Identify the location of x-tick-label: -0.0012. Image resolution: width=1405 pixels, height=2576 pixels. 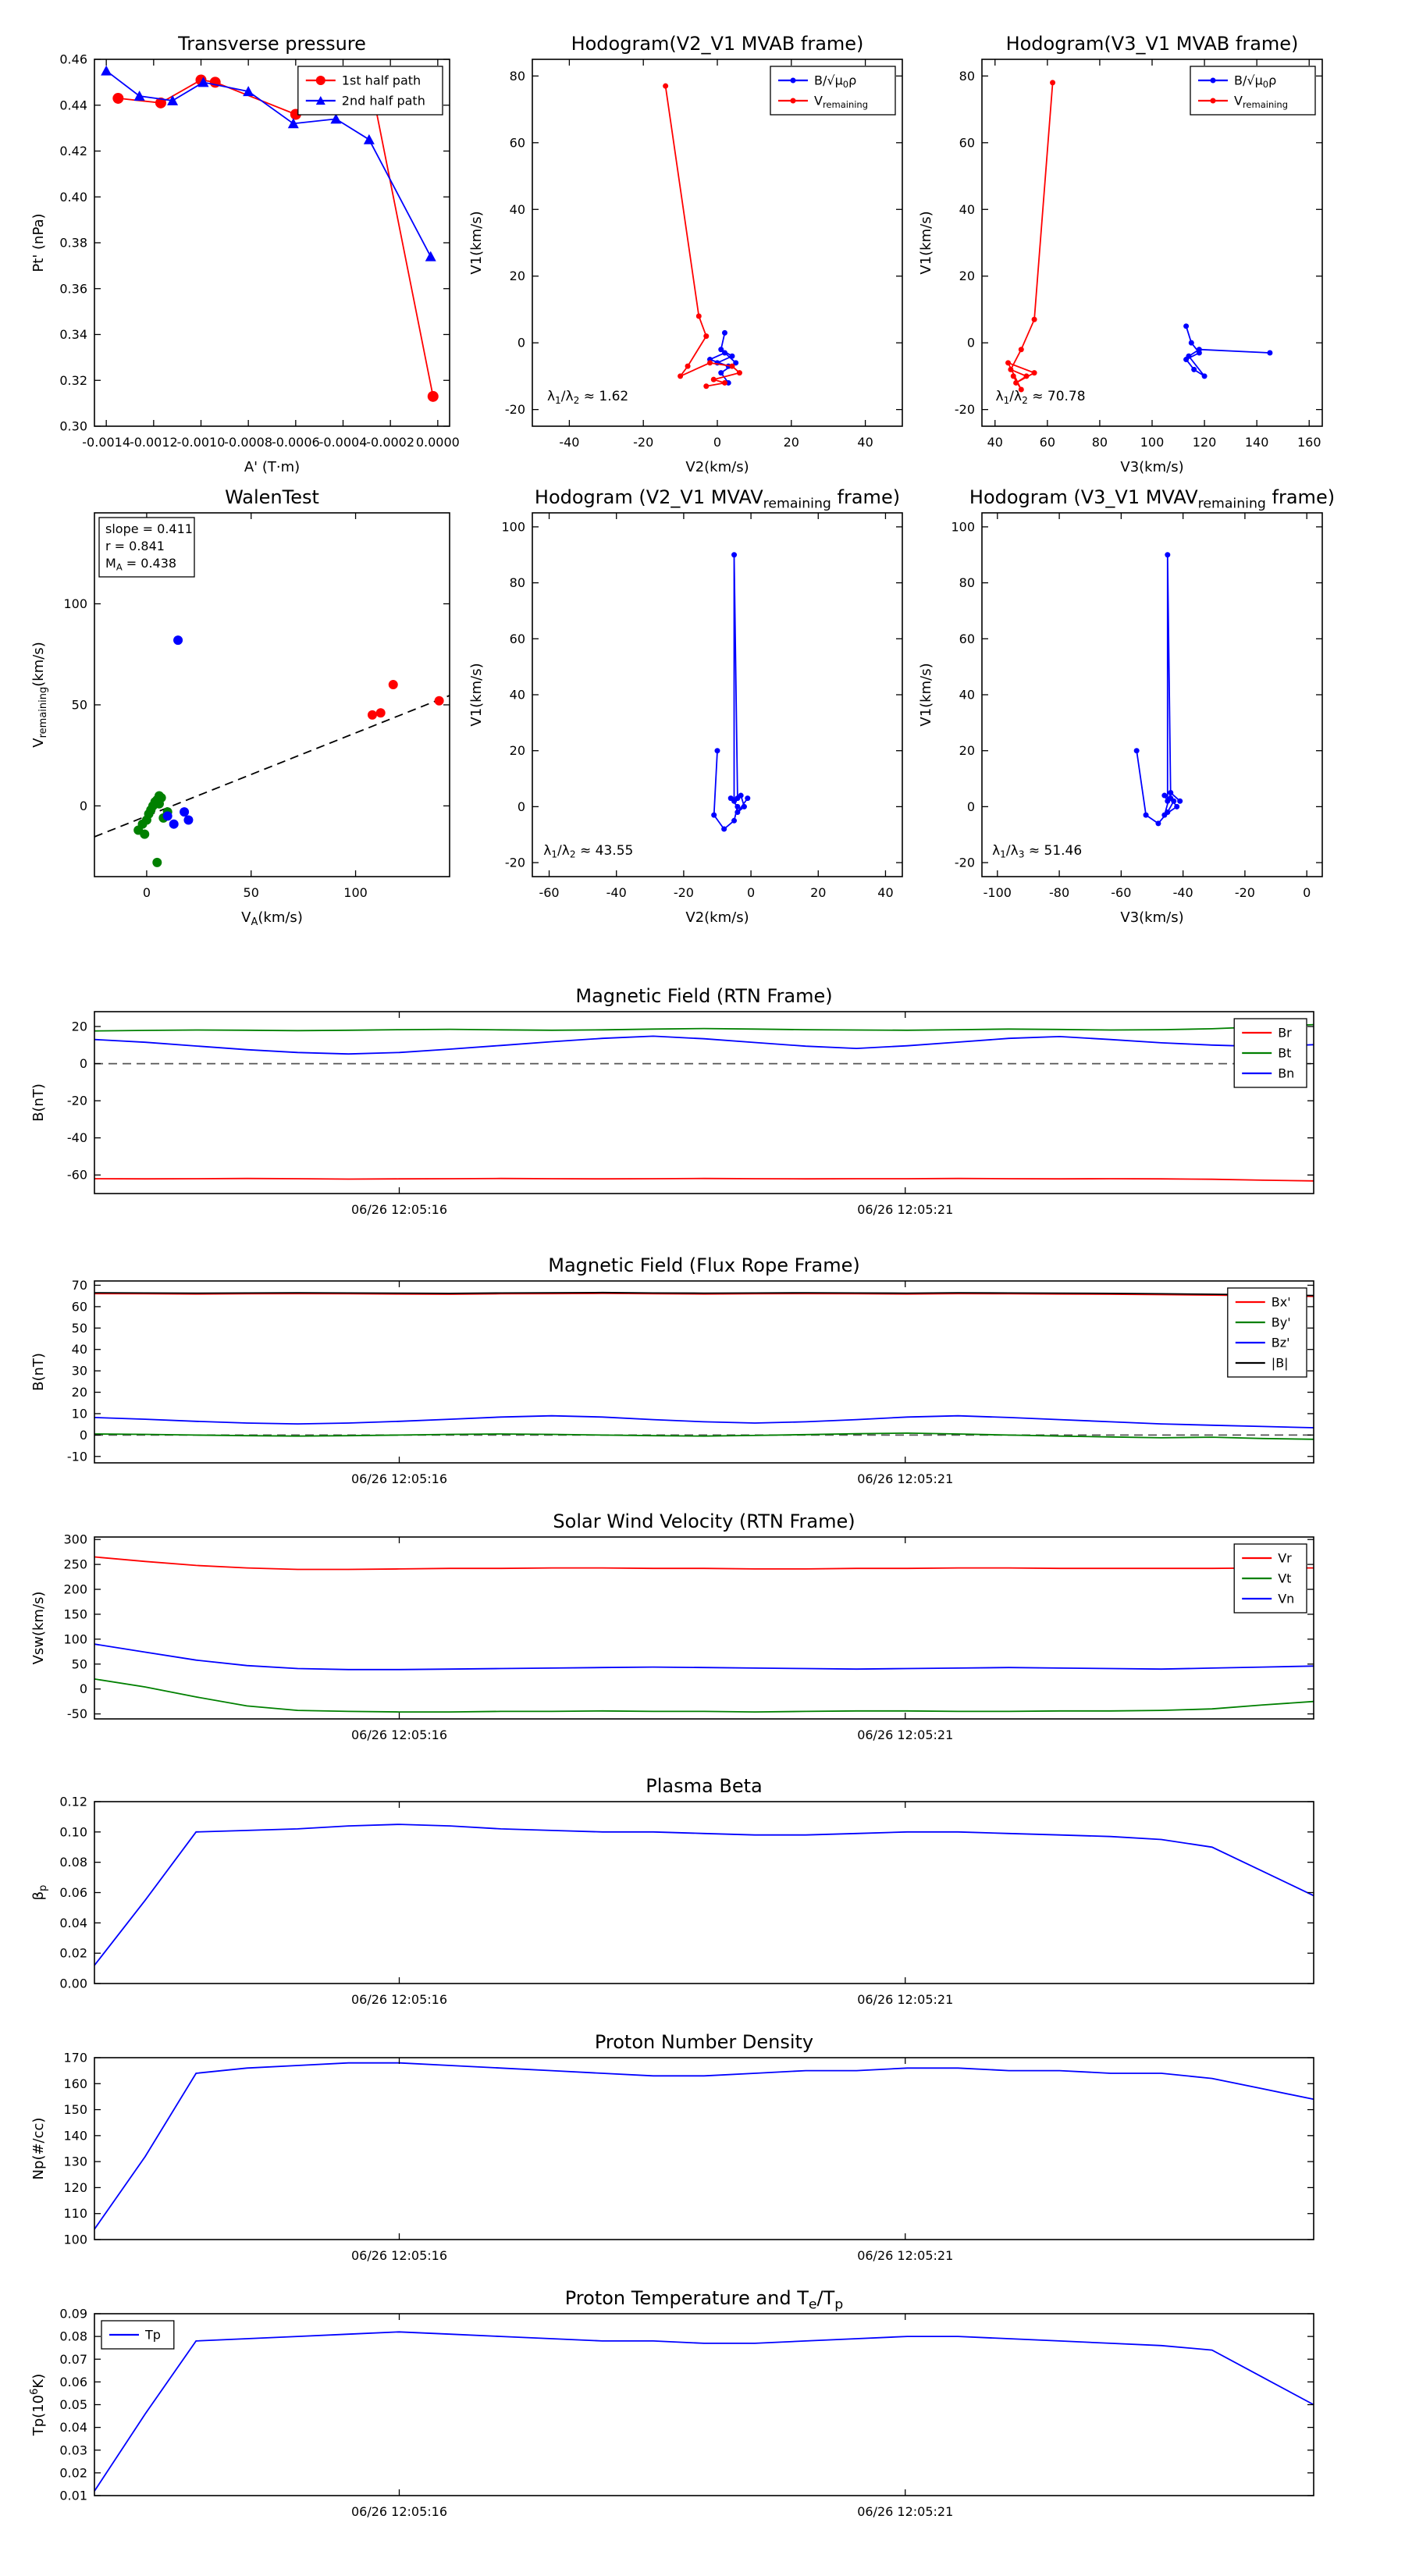
(154, 442).